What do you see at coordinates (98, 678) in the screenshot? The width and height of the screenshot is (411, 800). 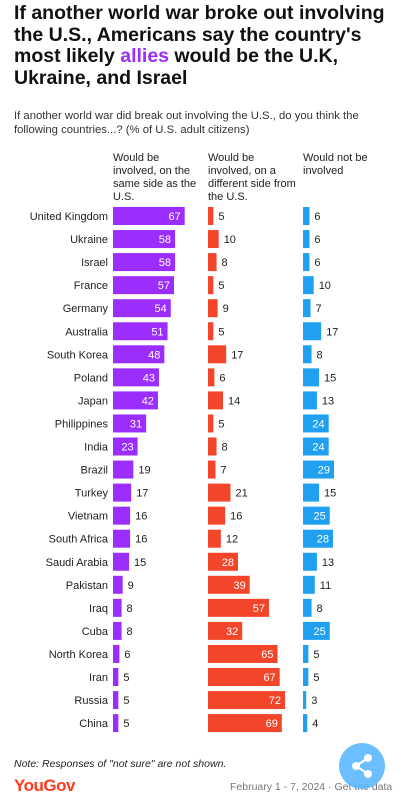 I see `category-label: Iran` at bounding box center [98, 678].